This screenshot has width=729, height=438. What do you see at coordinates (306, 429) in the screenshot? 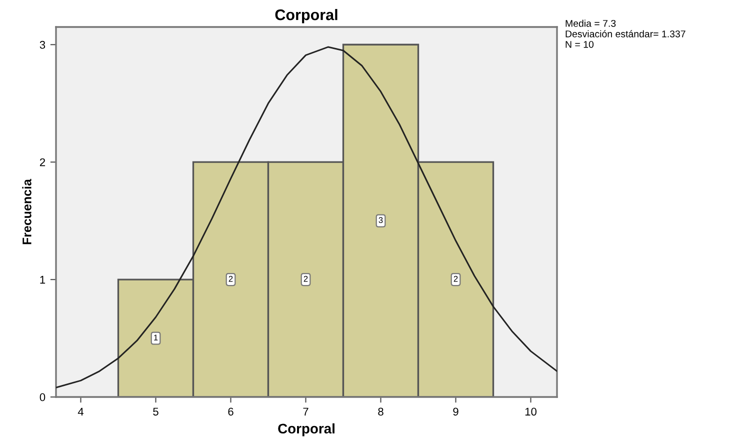
I see `x-axis-title: Corporal` at bounding box center [306, 429].